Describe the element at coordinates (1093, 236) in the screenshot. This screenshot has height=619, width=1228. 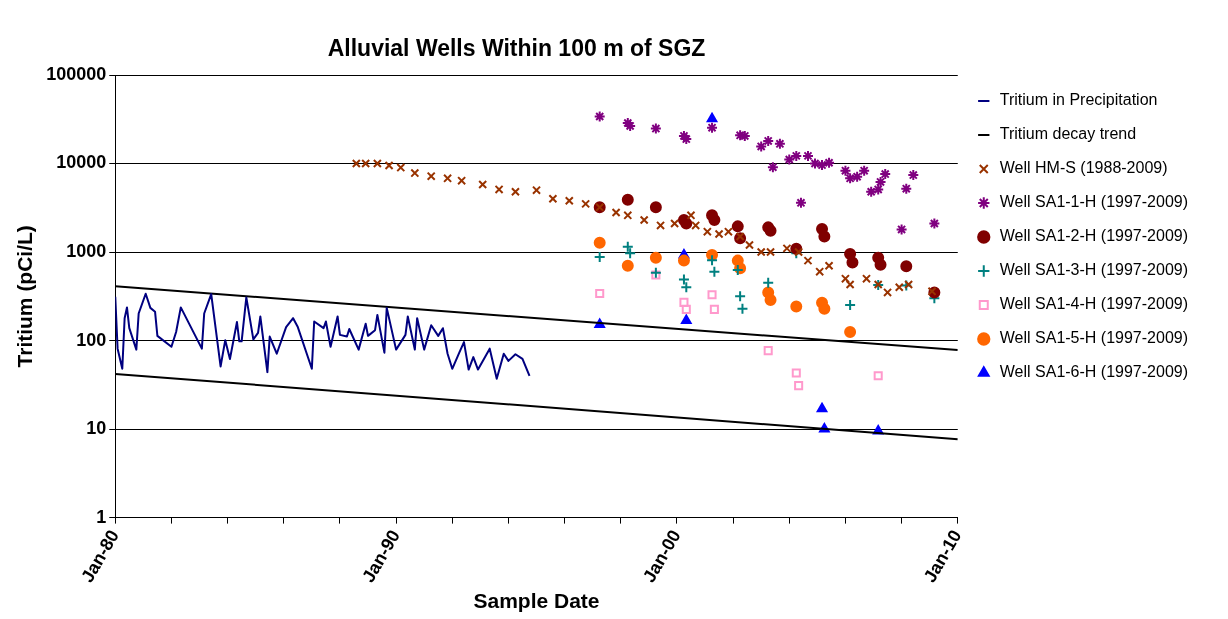
I see `legend-label: Well SA1-2-H (1997-2009)` at that location.